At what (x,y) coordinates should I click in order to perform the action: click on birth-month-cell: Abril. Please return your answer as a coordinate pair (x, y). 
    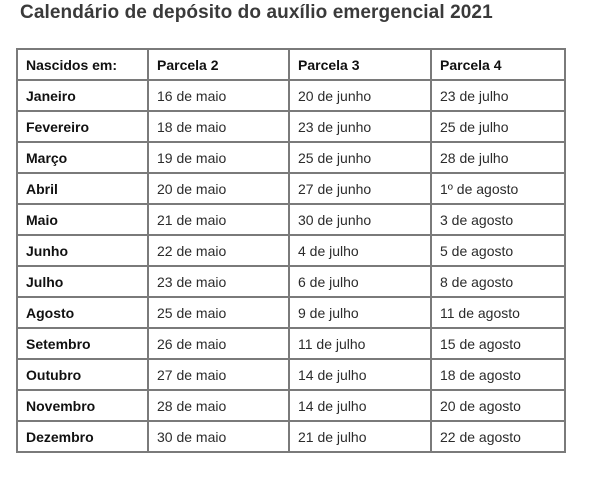
    Looking at the image, I should click on (82, 188).